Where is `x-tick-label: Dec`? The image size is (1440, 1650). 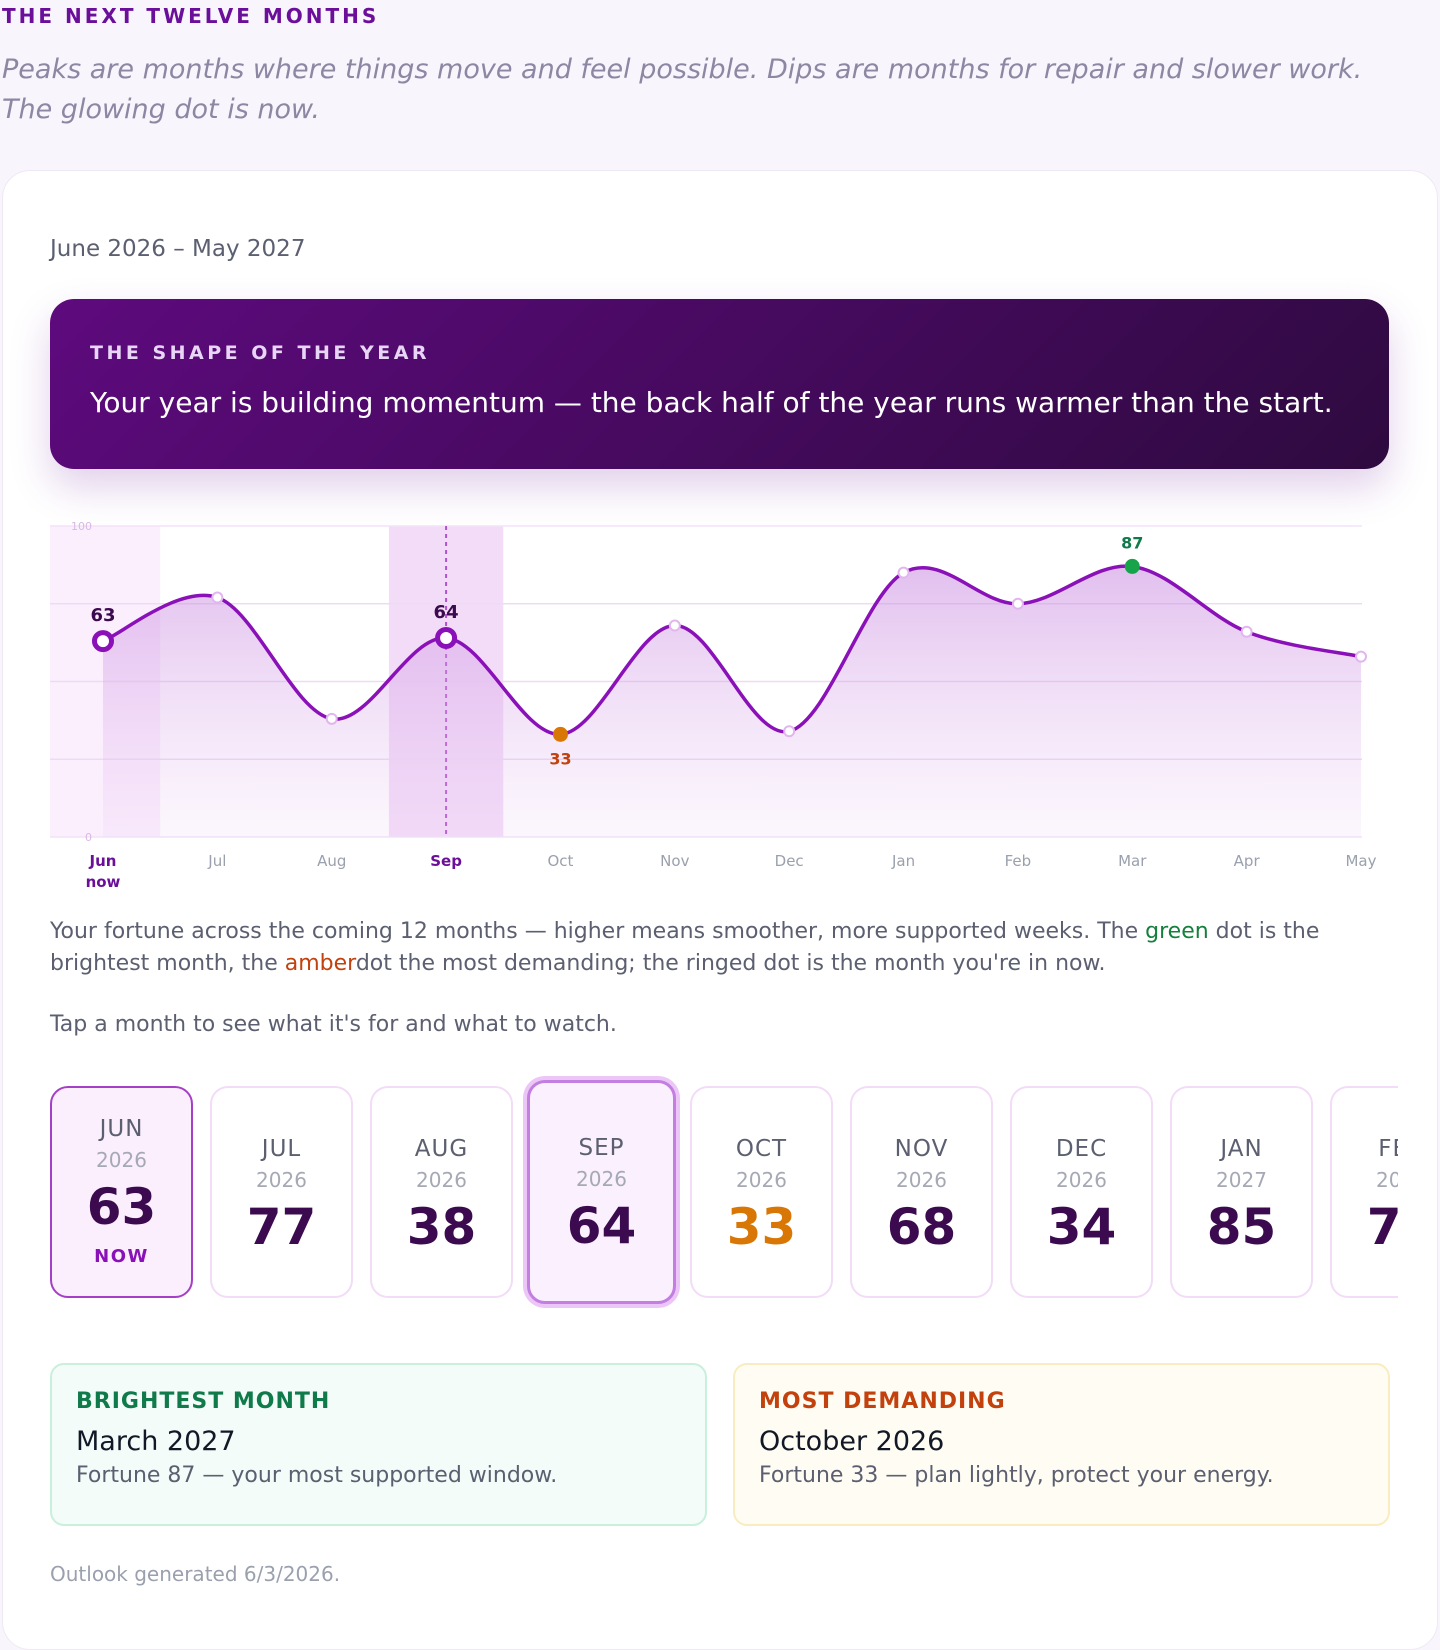
x-tick-label: Dec is located at coordinates (789, 861).